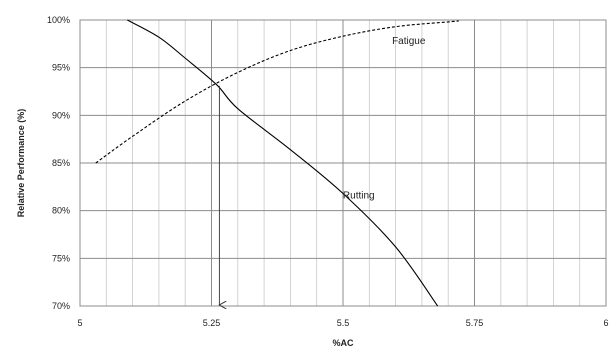 The image size is (612, 356). Describe the element at coordinates (343, 343) in the screenshot. I see `x-axis-title: %AC` at that location.